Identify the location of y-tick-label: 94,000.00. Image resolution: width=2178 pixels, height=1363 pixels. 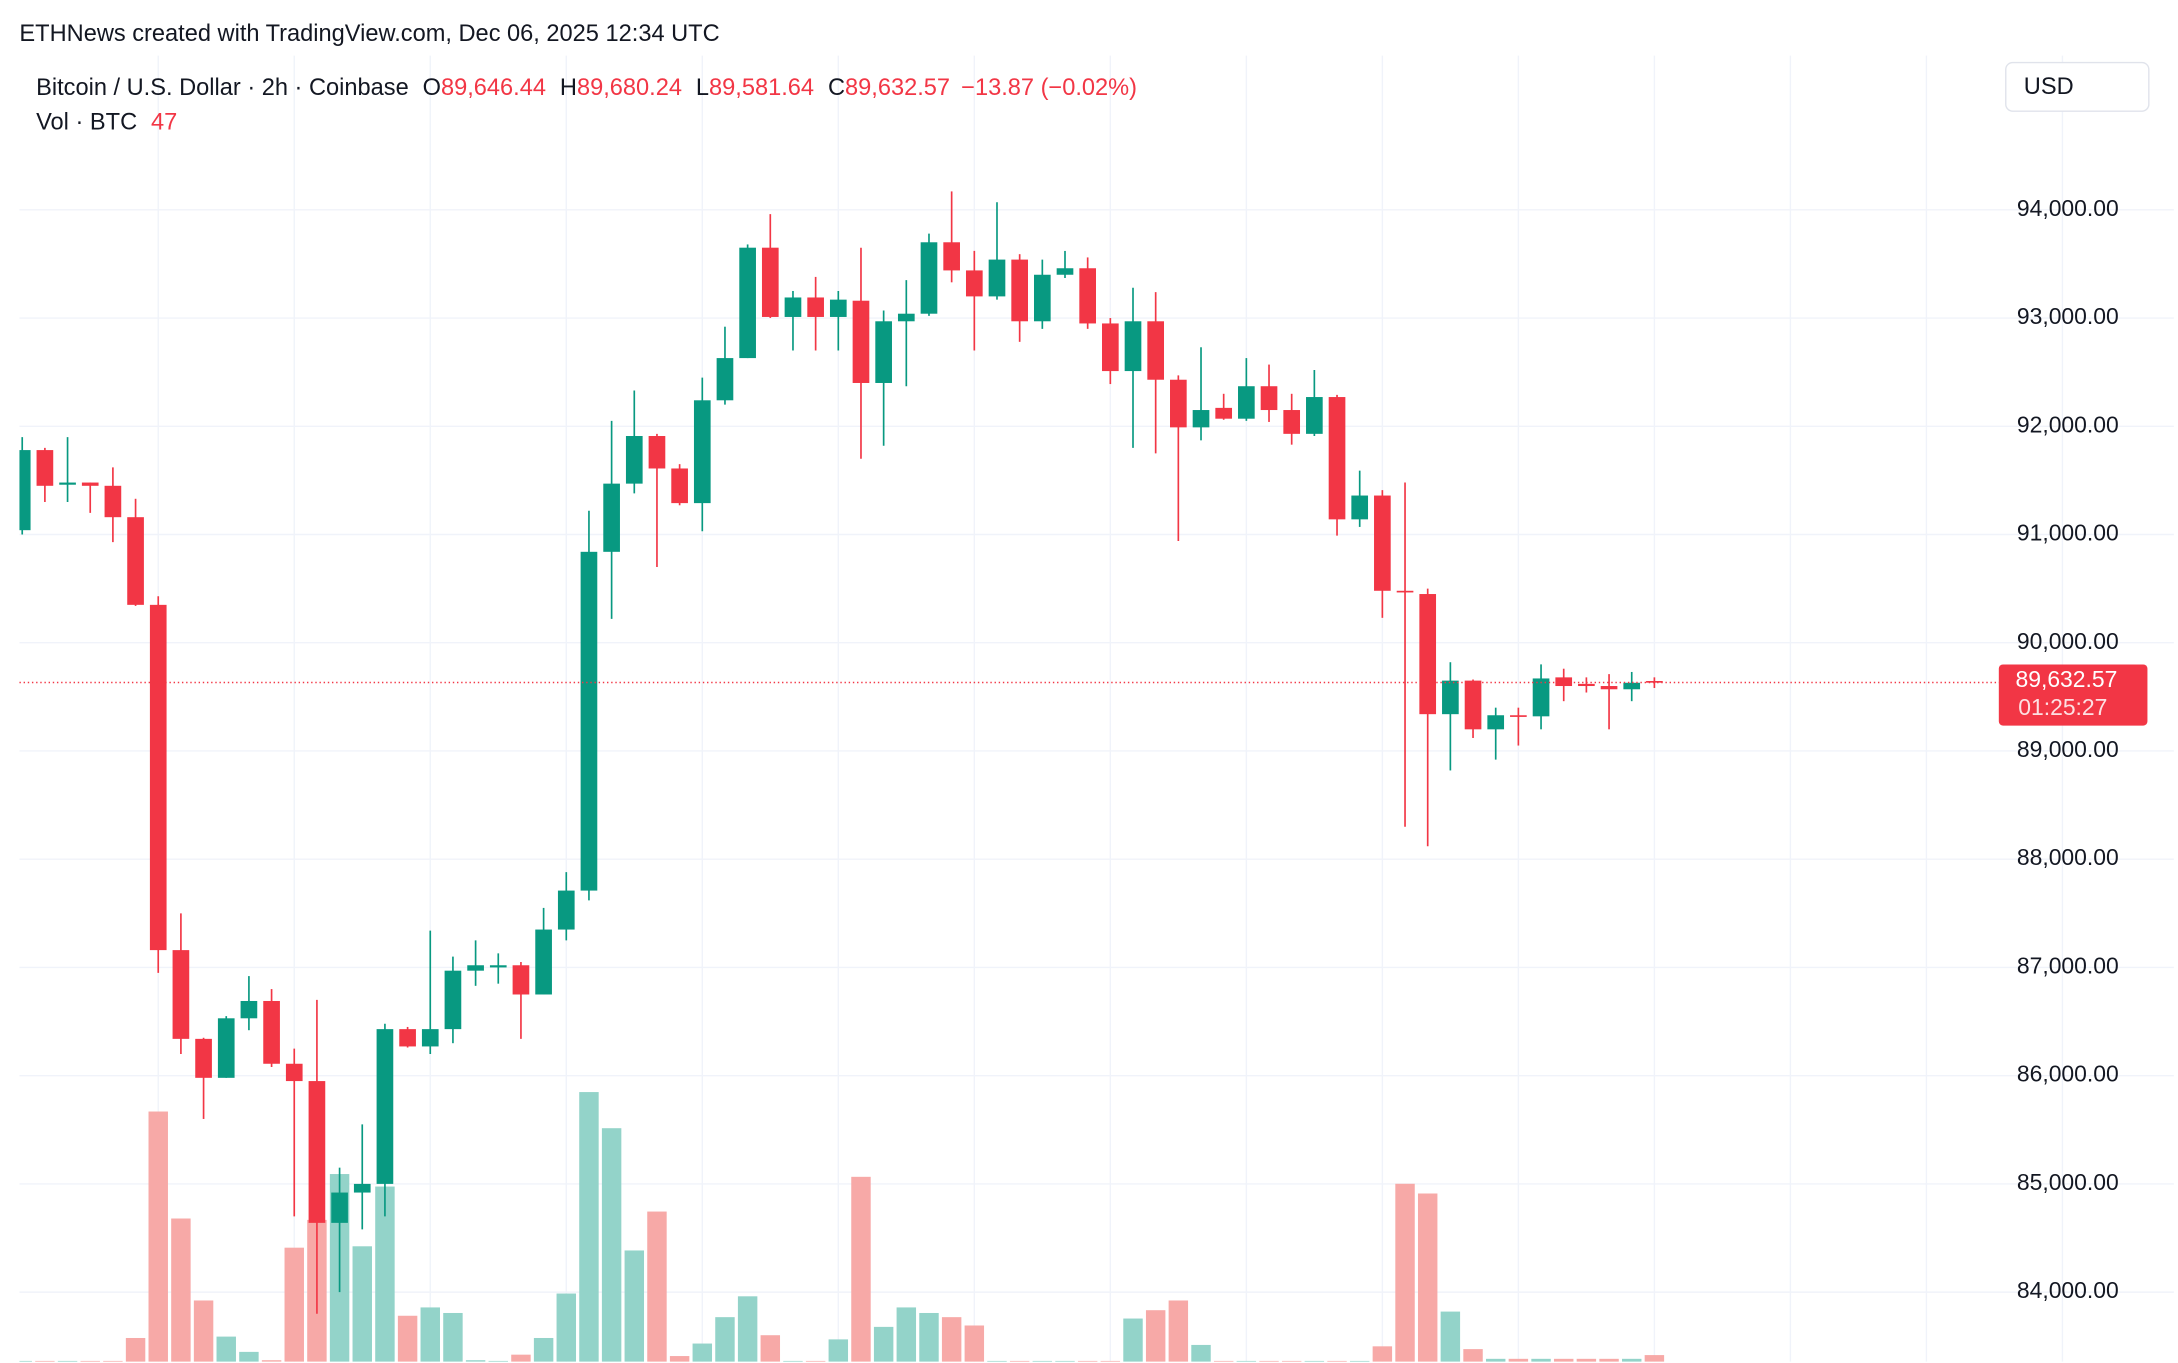
(2068, 208).